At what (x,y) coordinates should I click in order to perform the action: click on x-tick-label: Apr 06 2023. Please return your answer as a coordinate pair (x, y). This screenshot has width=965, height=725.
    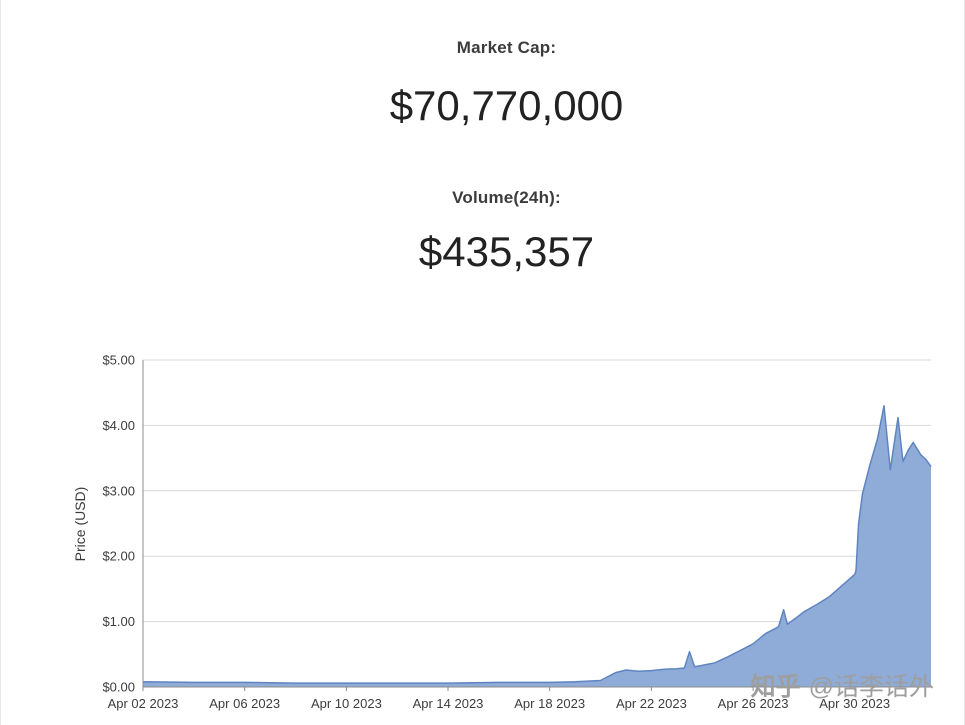
    Looking at the image, I should click on (244, 703).